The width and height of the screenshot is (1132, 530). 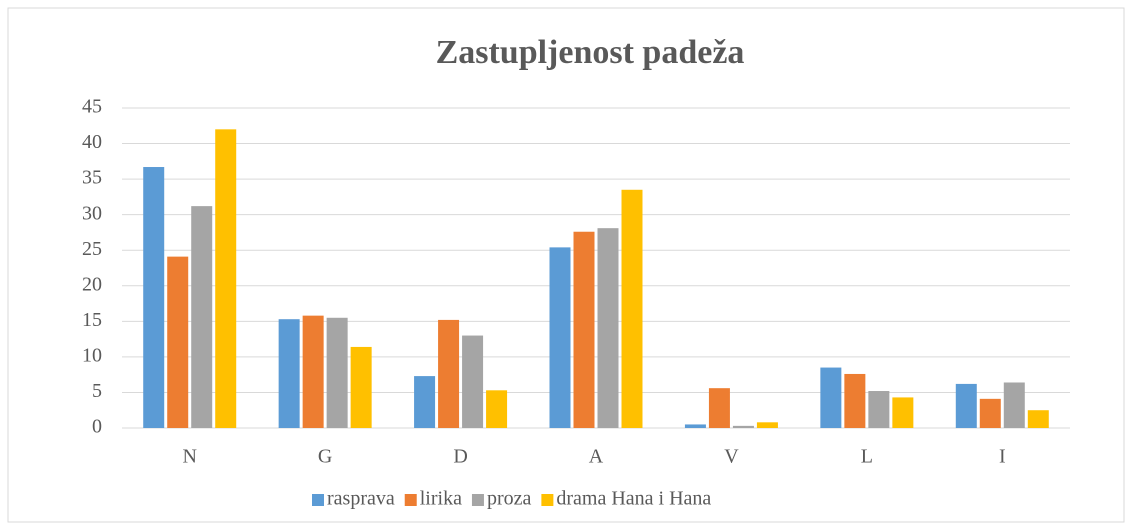 I want to click on chart-title: Zastupljenost padeža, so click(x=590, y=52).